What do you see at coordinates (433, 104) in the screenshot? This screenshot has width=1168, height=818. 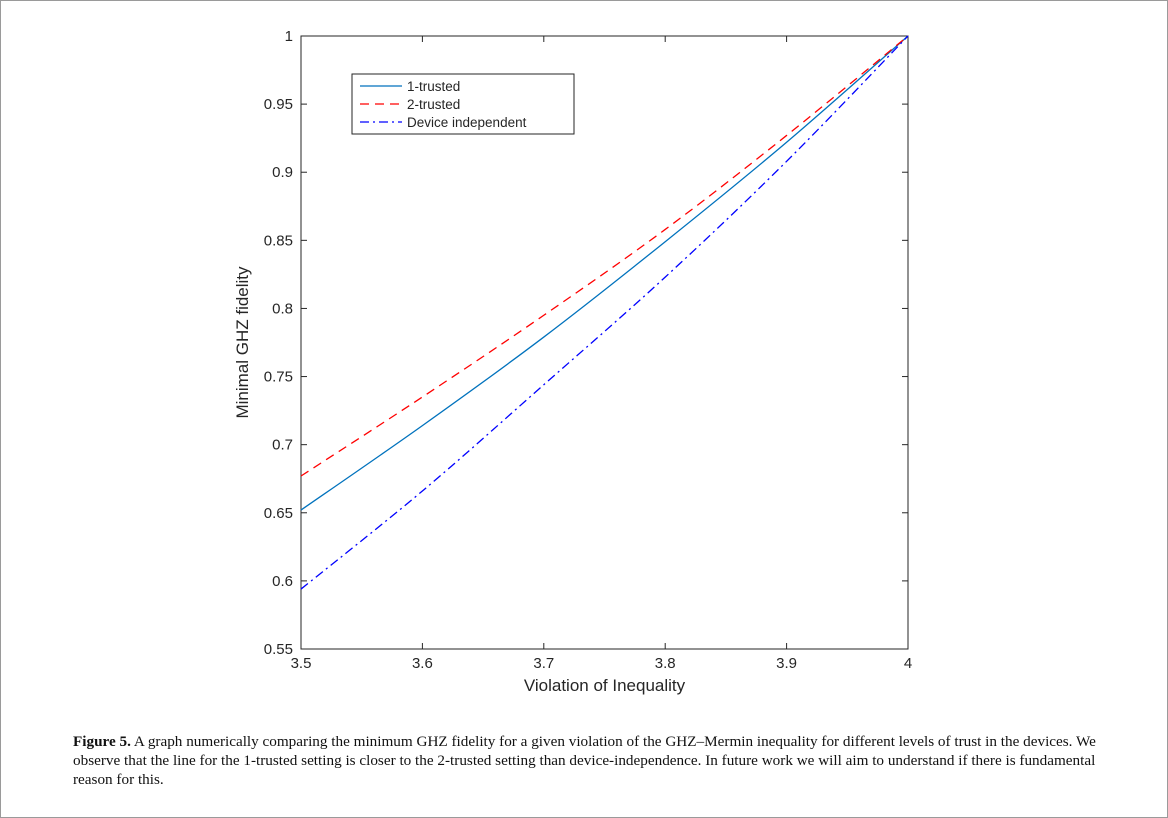 I see `legend-label: 2-trusted` at bounding box center [433, 104].